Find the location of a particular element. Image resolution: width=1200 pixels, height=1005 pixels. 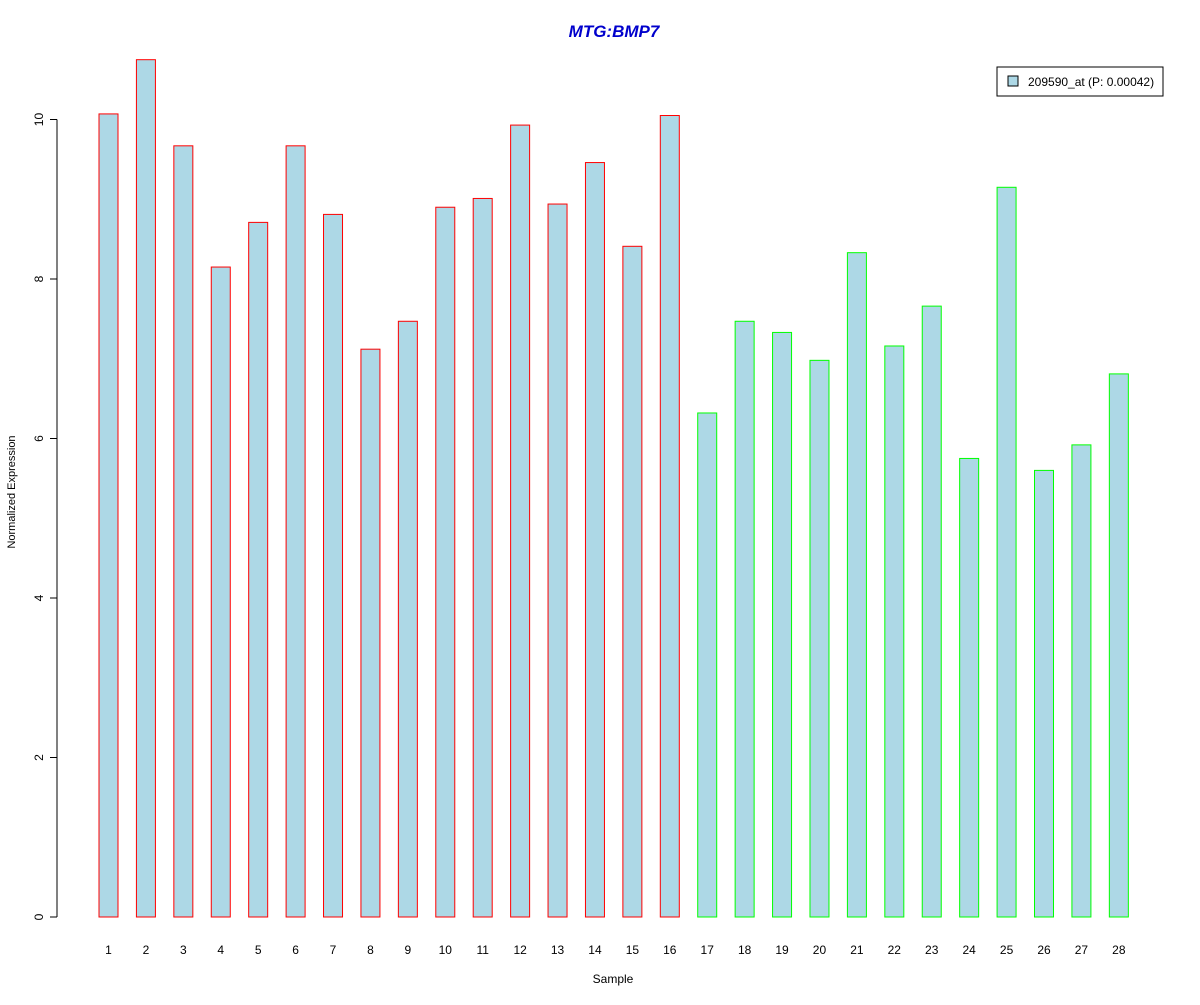

x-tick-label: 1 is located at coordinates (108, 950).